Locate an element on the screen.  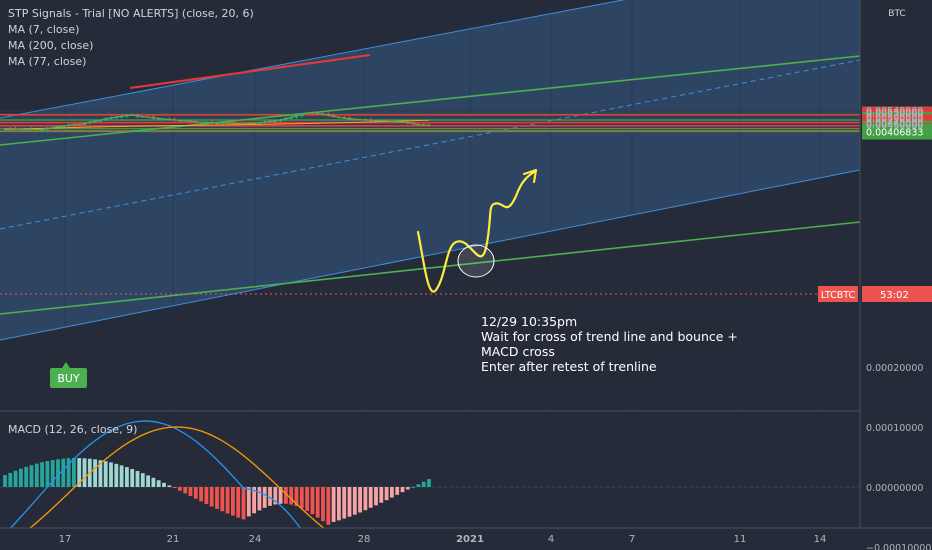
level-label: 0.00406833 is located at coordinates (894, 133).